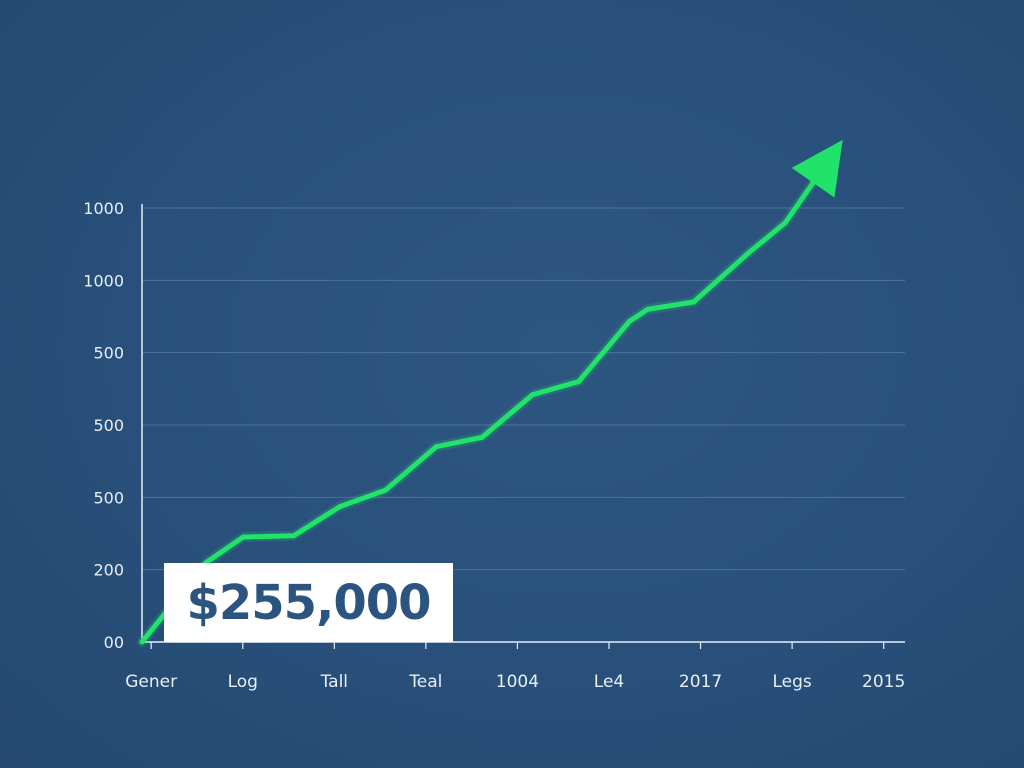 The image size is (1024, 768). I want to click on x-tick-label: Gener, so click(151, 682).